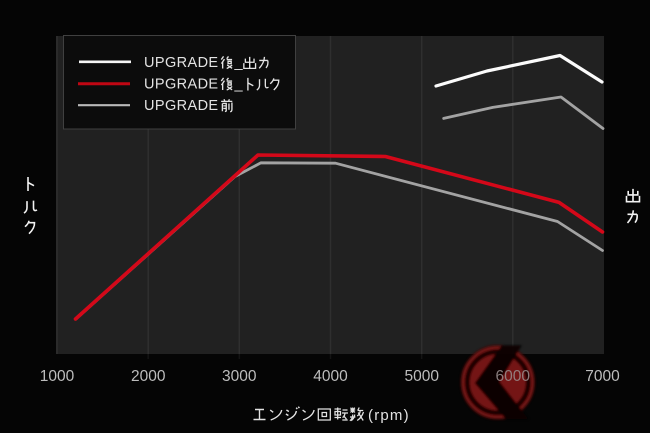 The height and width of the screenshot is (433, 650). Describe the element at coordinates (421, 376) in the screenshot. I see `svg-text: 5000` at that location.